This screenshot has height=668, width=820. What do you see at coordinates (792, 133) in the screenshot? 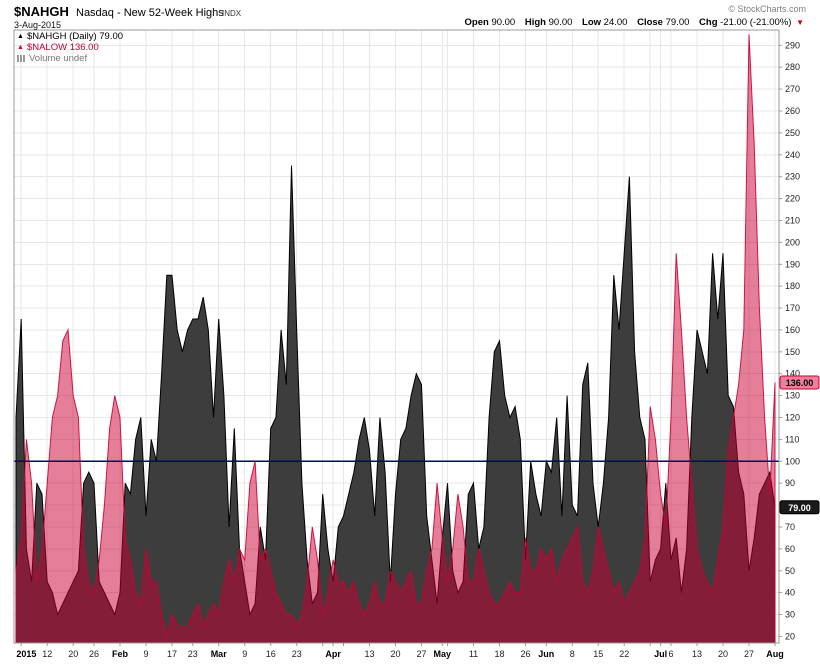
I see `svg-text: 250` at bounding box center [792, 133].